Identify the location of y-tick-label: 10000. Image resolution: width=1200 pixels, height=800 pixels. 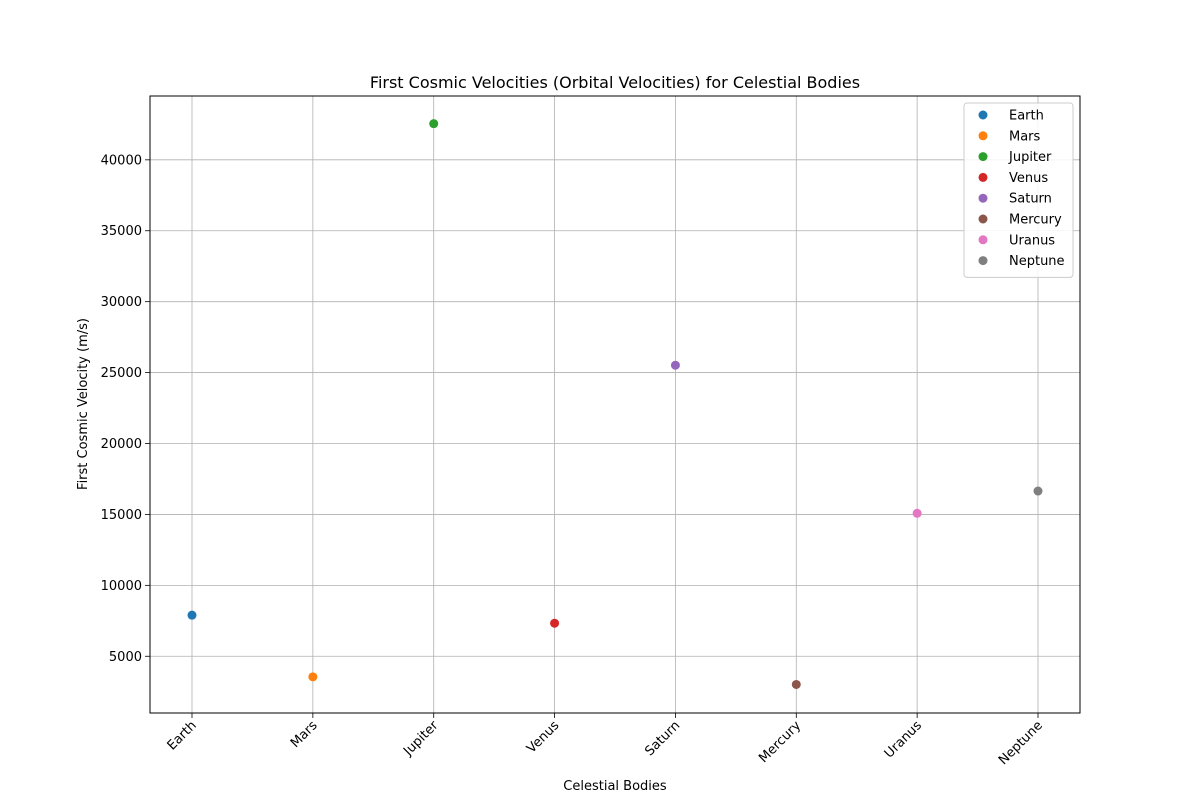
(121, 586).